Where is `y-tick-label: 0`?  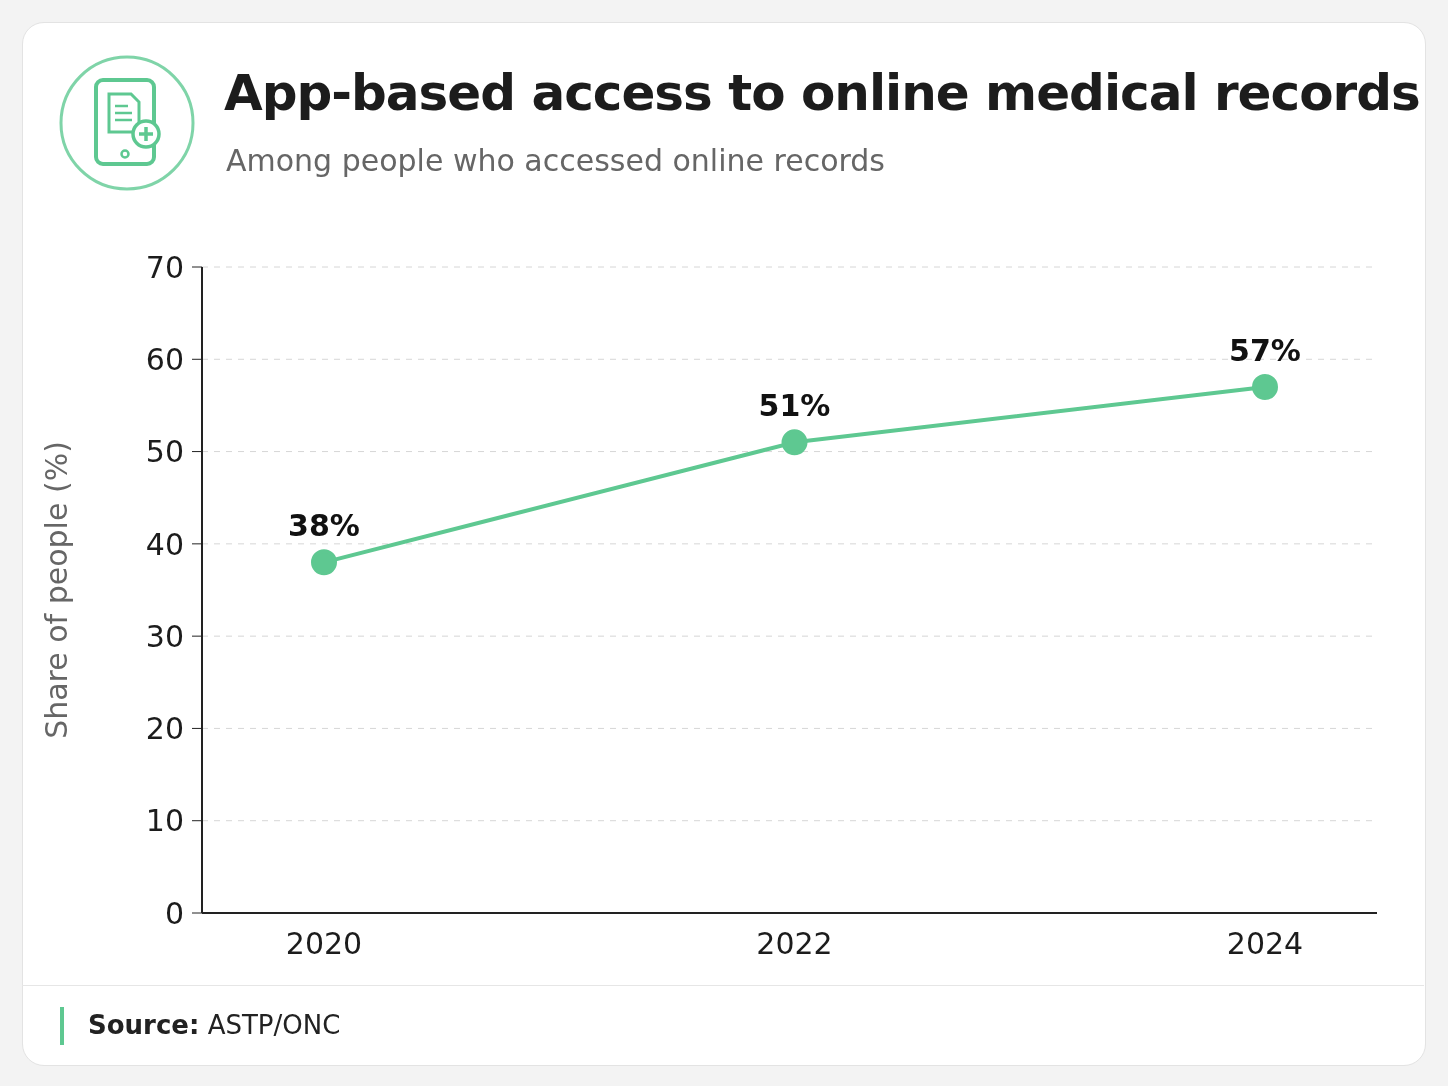 y-tick-label: 0 is located at coordinates (174, 913).